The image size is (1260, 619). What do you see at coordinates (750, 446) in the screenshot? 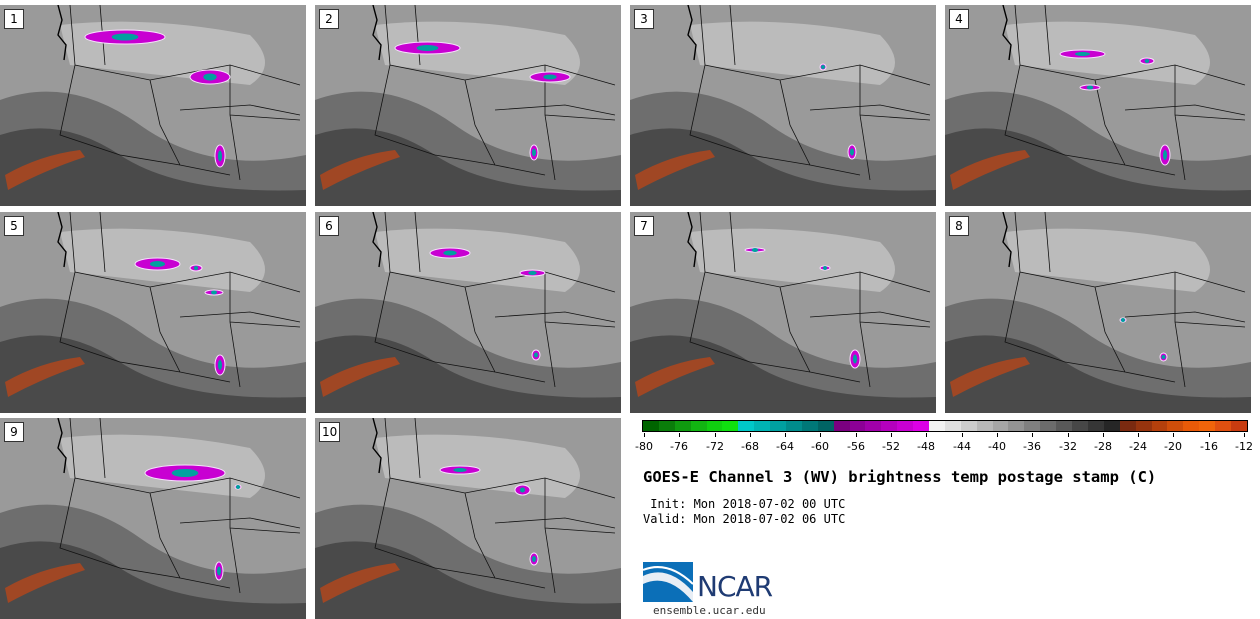
I see `colorbar-tick-label: -68` at bounding box center [750, 446].